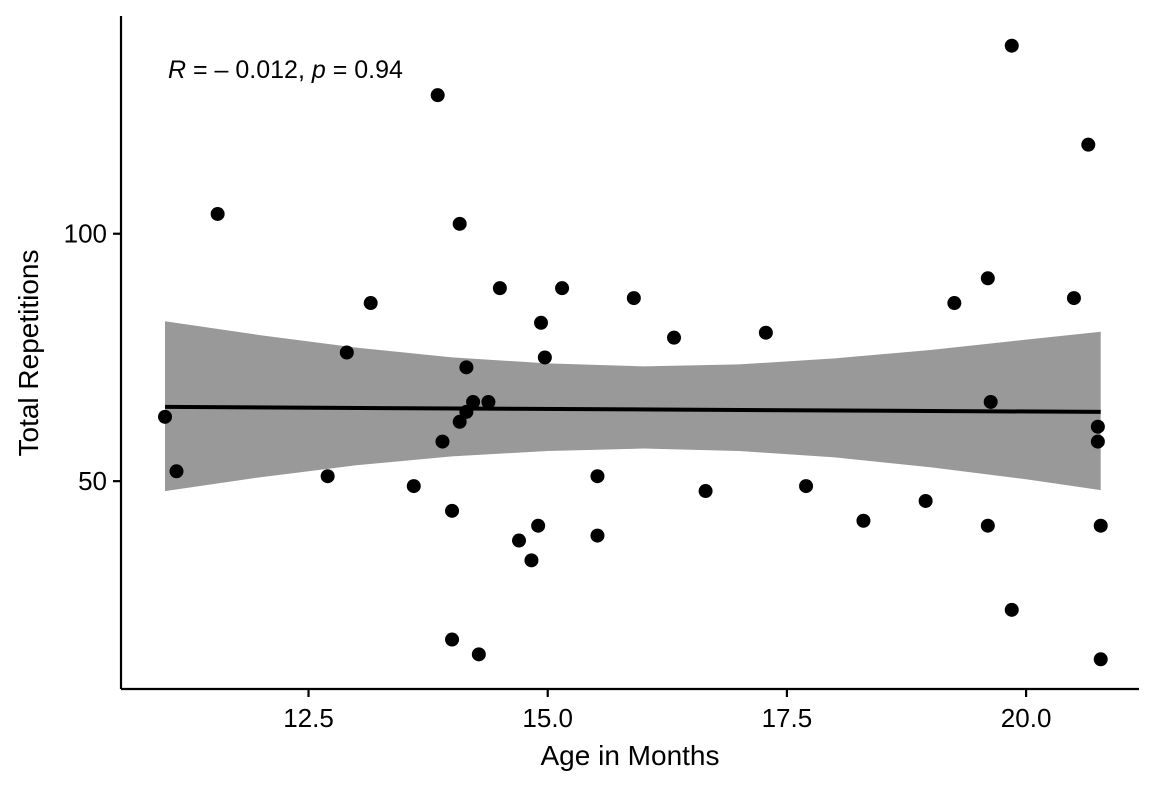 The height and width of the screenshot is (788, 1156). Describe the element at coordinates (667, 711) in the screenshot. I see `x-axis-ticks: 12.5 15.0 17.5 20.0` at that location.